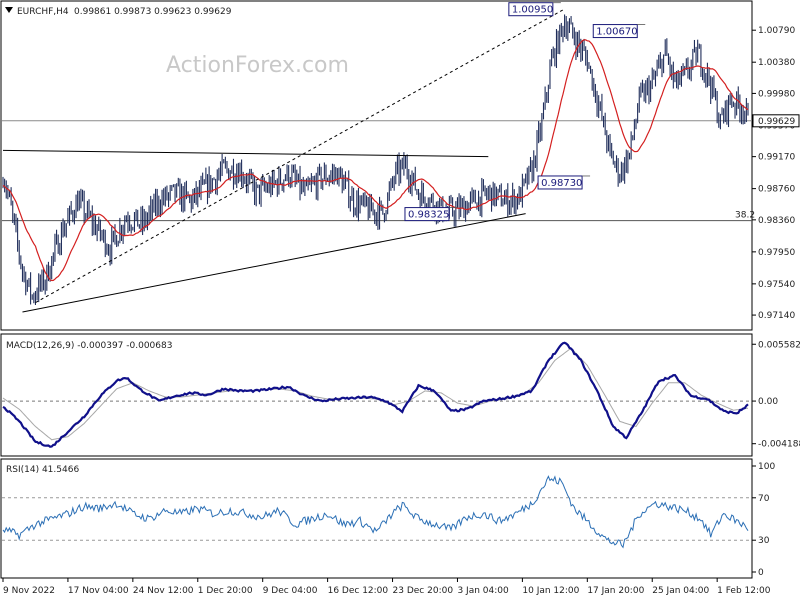 The width and height of the screenshot is (800, 600). Describe the element at coordinates (98, 591) in the screenshot. I see `time-tick-label: 17 Nov 04:00` at that location.